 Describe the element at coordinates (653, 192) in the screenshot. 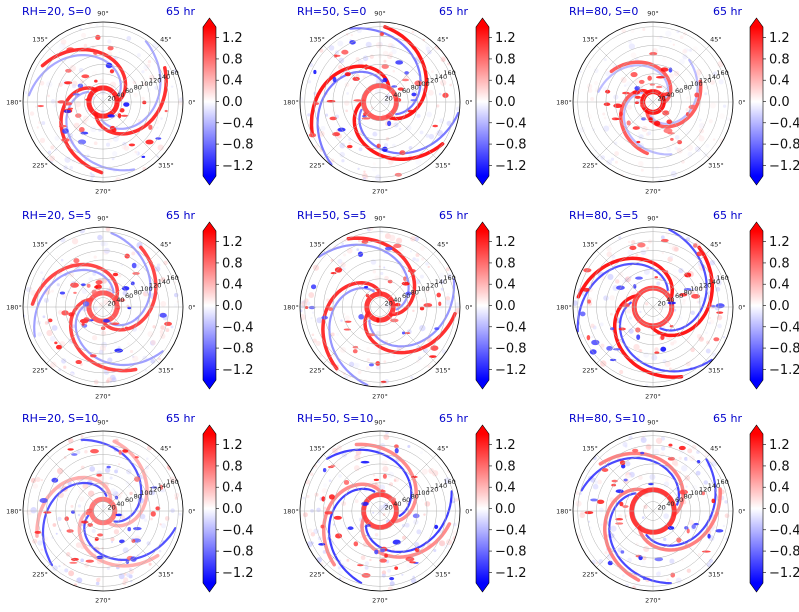

I see `theta-tick-label: 270°` at that location.